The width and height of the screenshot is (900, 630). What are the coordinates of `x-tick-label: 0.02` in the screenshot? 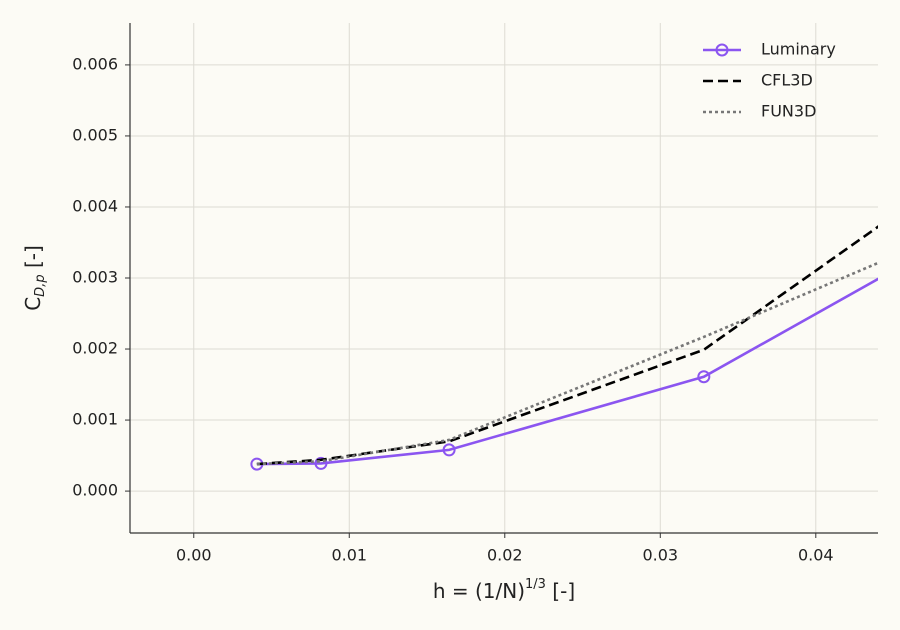 It's located at (505, 555).